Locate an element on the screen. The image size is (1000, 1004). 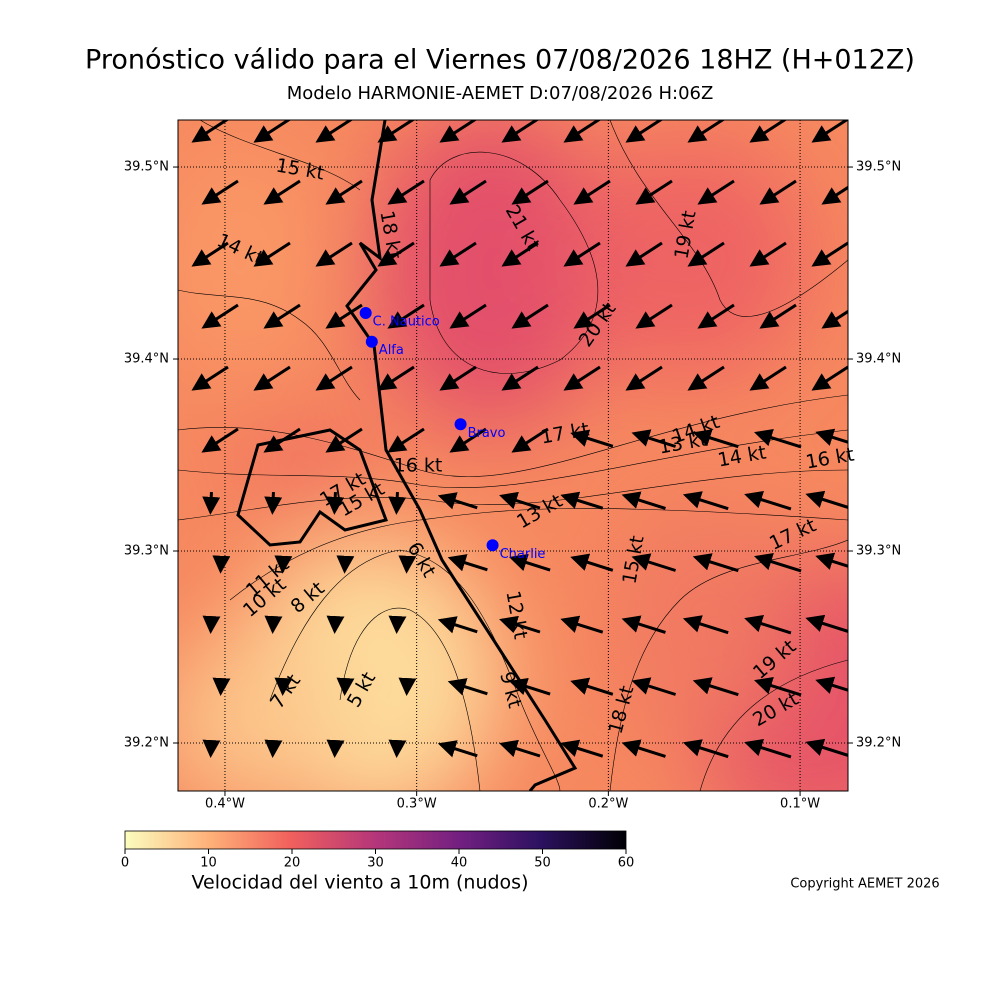
colorbar-tick-label: 30 is located at coordinates (375, 863).